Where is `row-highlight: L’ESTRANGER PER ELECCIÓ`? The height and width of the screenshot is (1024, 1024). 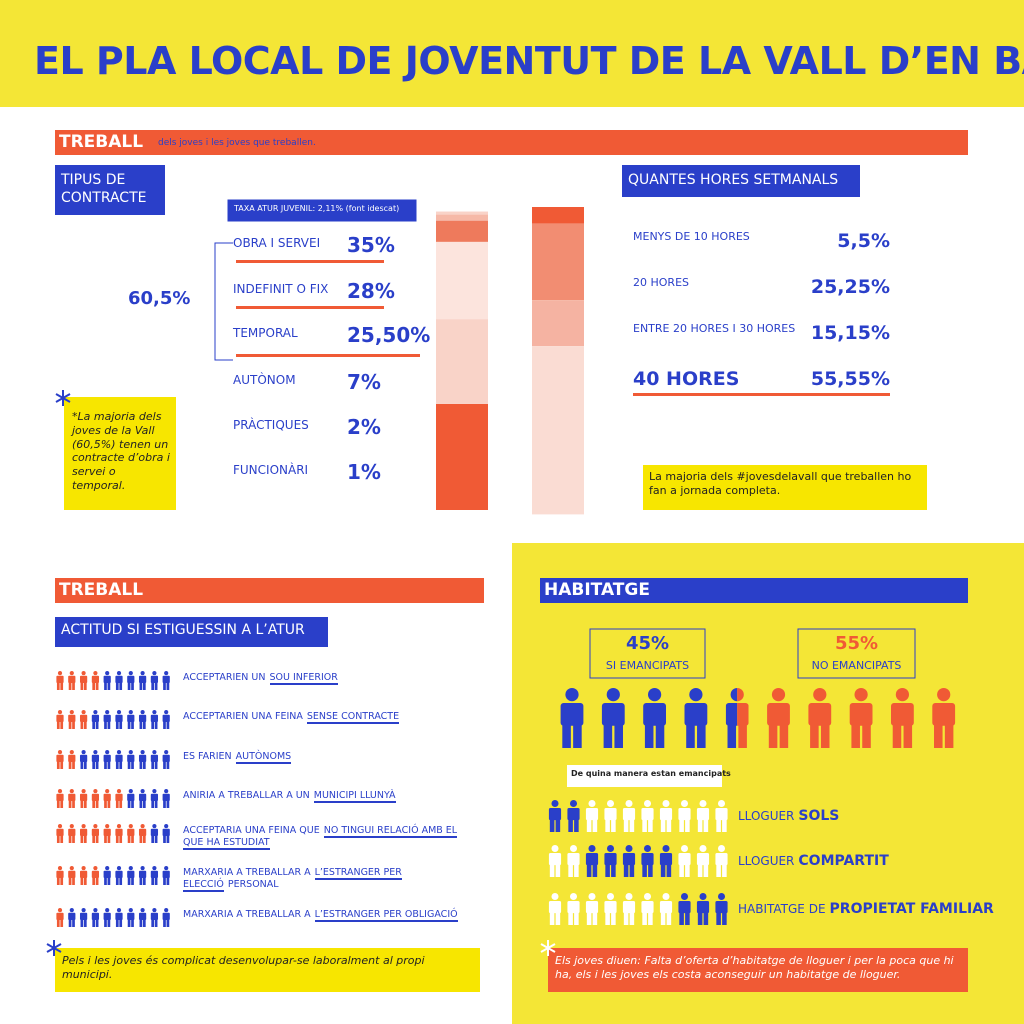 row-highlight: L’ESTRANGER PER ELECCIÓ is located at coordinates (292, 879).